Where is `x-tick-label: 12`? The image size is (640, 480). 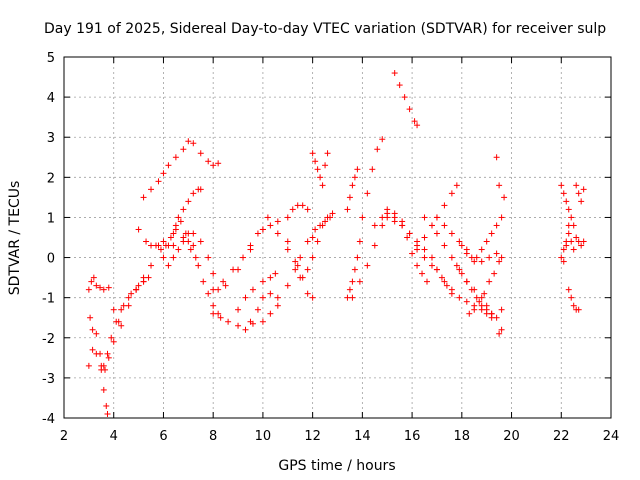 x-tick-label: 12 is located at coordinates (312, 436).